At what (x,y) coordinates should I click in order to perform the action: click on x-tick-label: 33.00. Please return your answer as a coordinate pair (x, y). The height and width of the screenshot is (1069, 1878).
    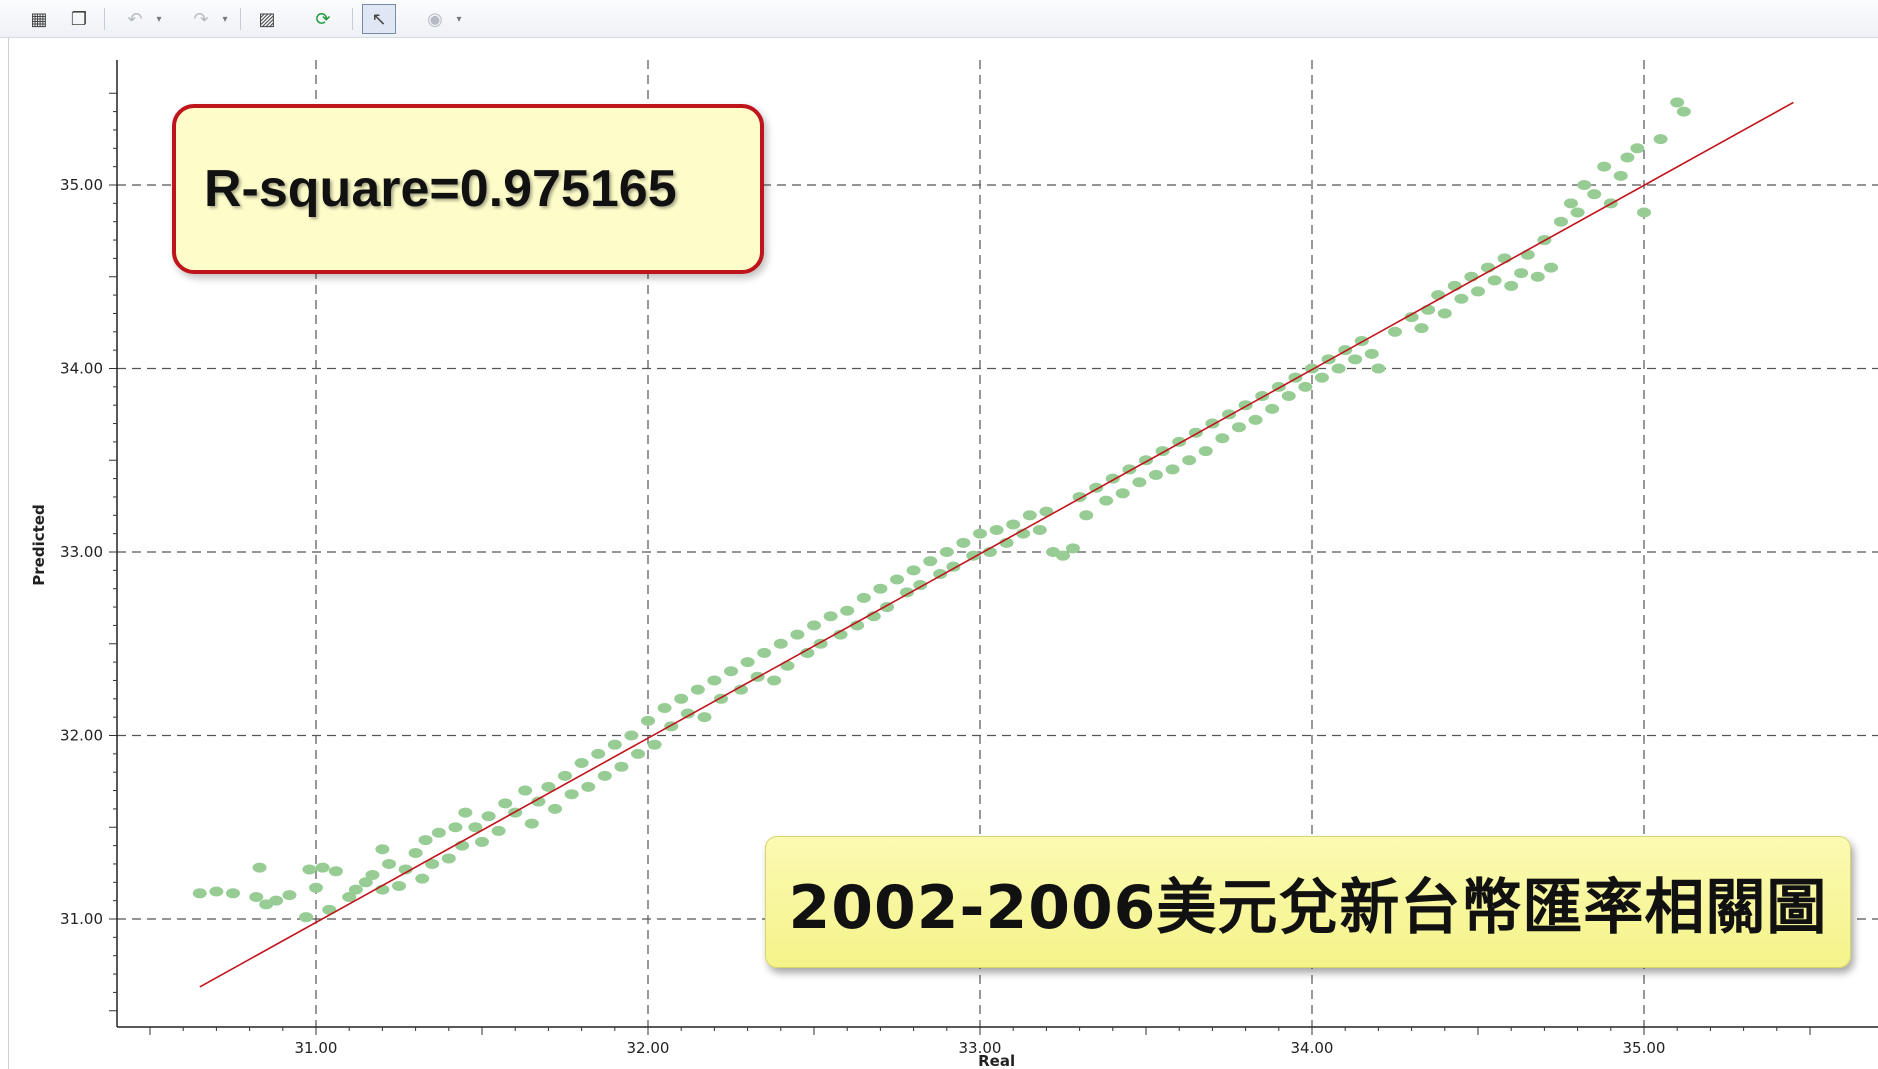
    Looking at the image, I should click on (980, 1048).